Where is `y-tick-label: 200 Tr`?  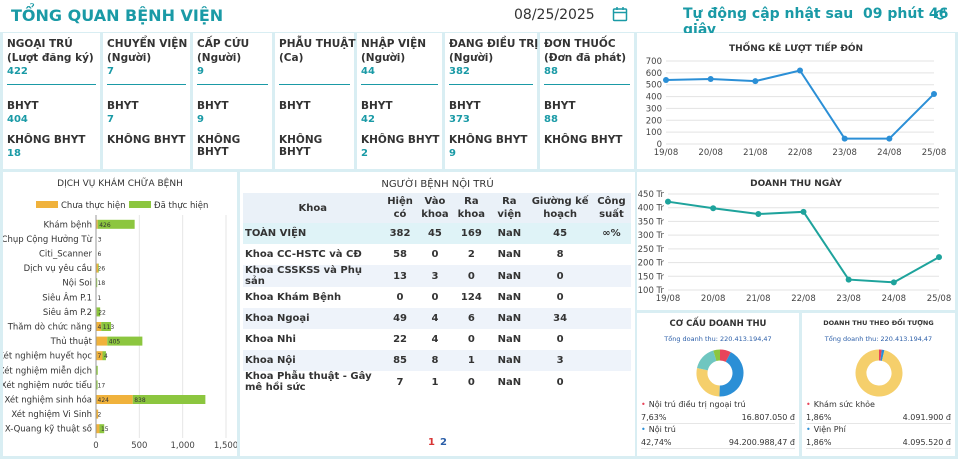 y-tick-label: 200 Tr is located at coordinates (651, 264).